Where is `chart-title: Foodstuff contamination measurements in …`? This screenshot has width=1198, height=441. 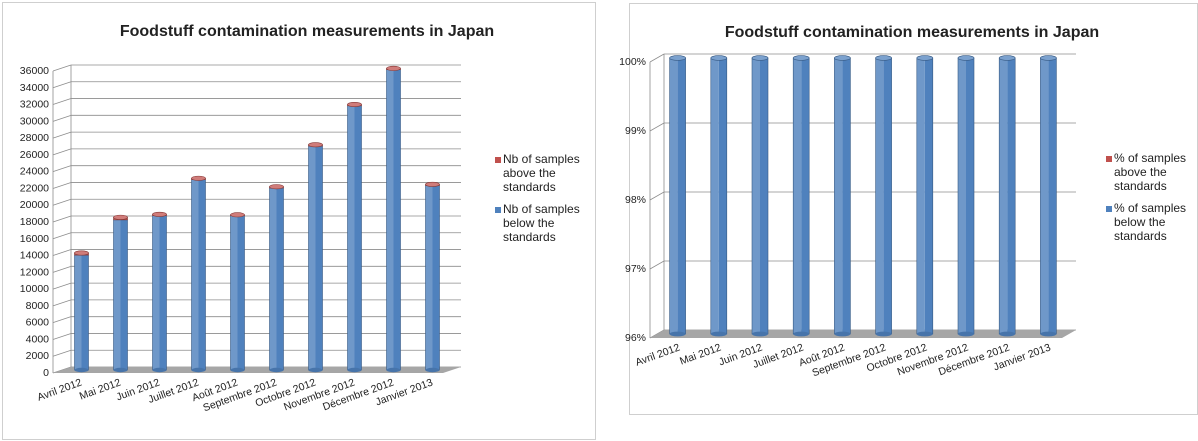 chart-title: Foodstuff contamination measurements in … is located at coordinates (307, 31).